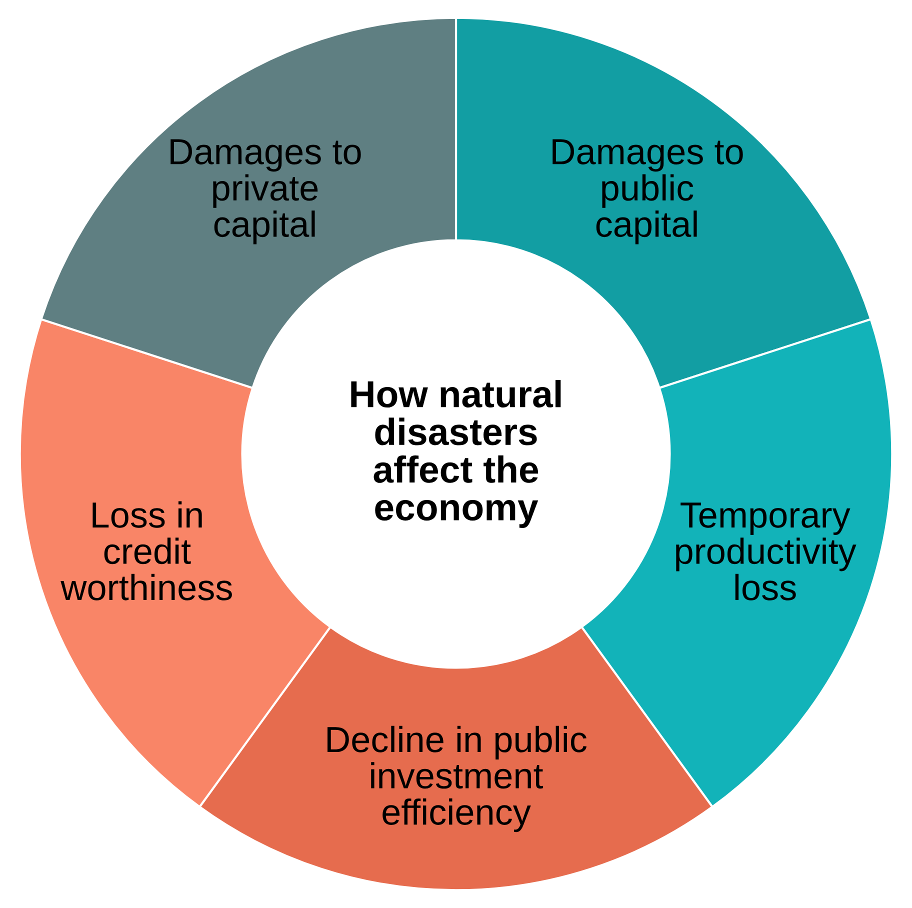 The image size is (912, 908). What do you see at coordinates (647, 191) in the screenshot?
I see `slice-label: Damages to public capital` at bounding box center [647, 191].